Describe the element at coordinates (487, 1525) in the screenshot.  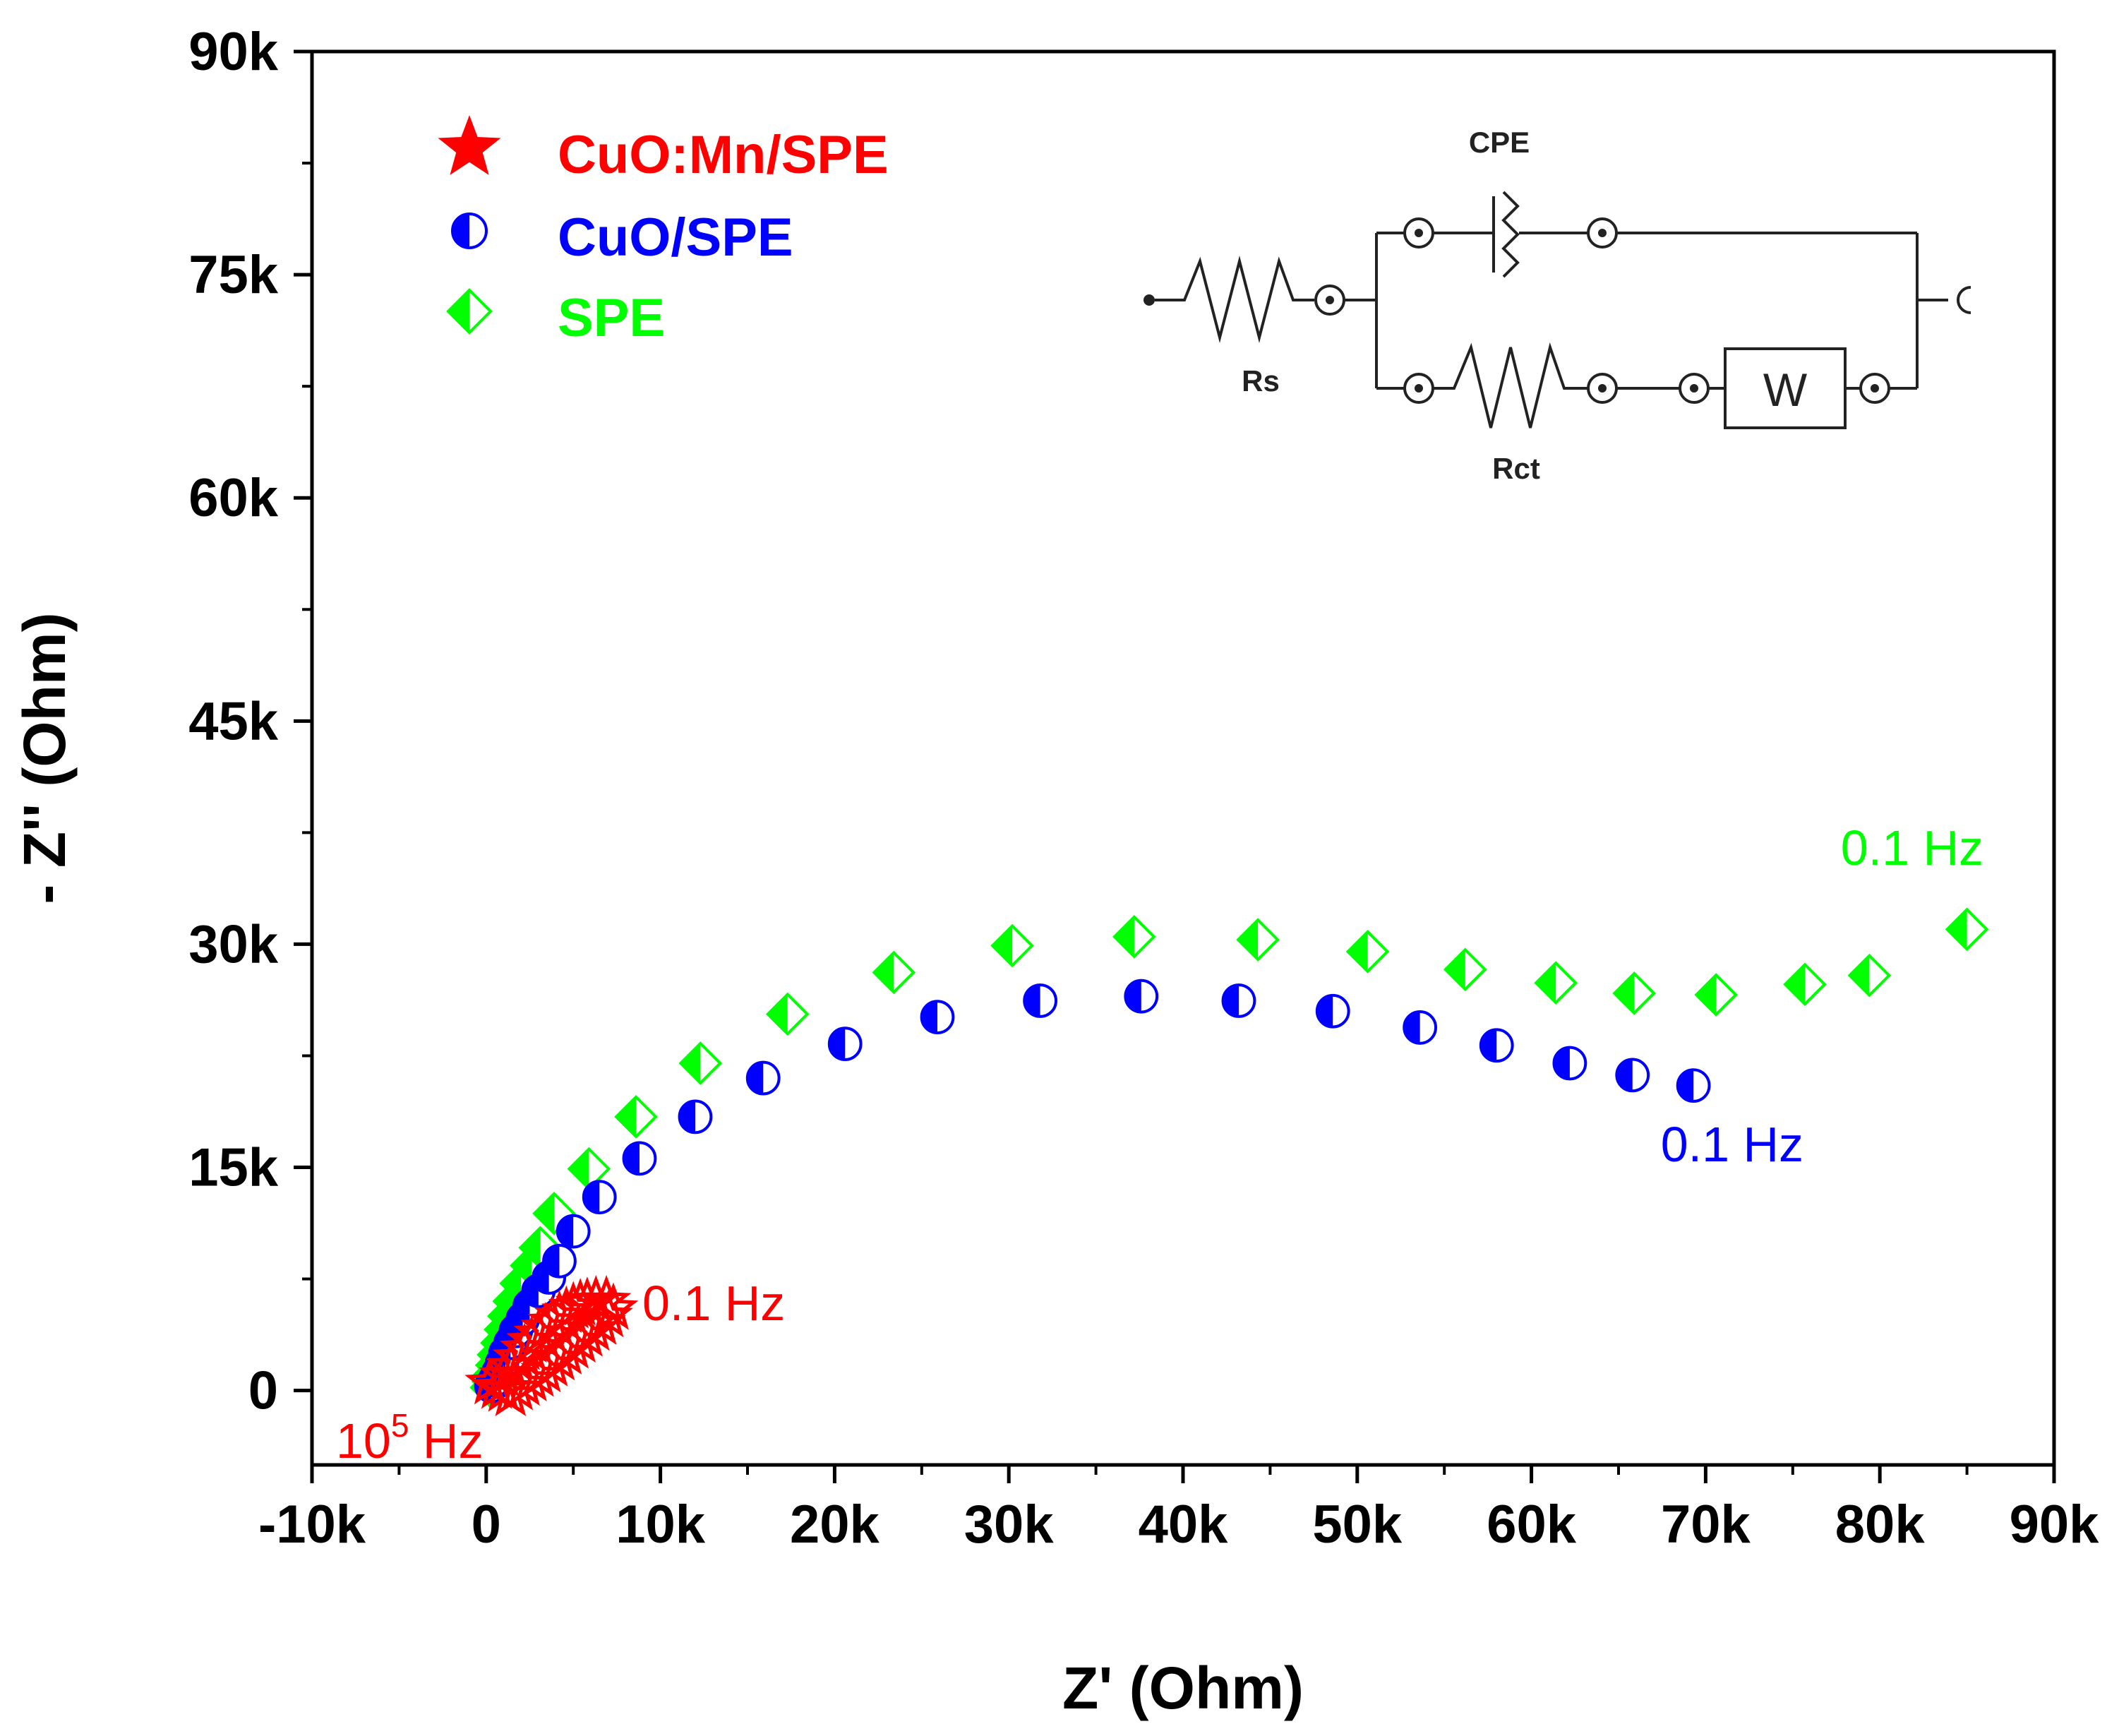
I see `x-tick-label: 0` at that location.